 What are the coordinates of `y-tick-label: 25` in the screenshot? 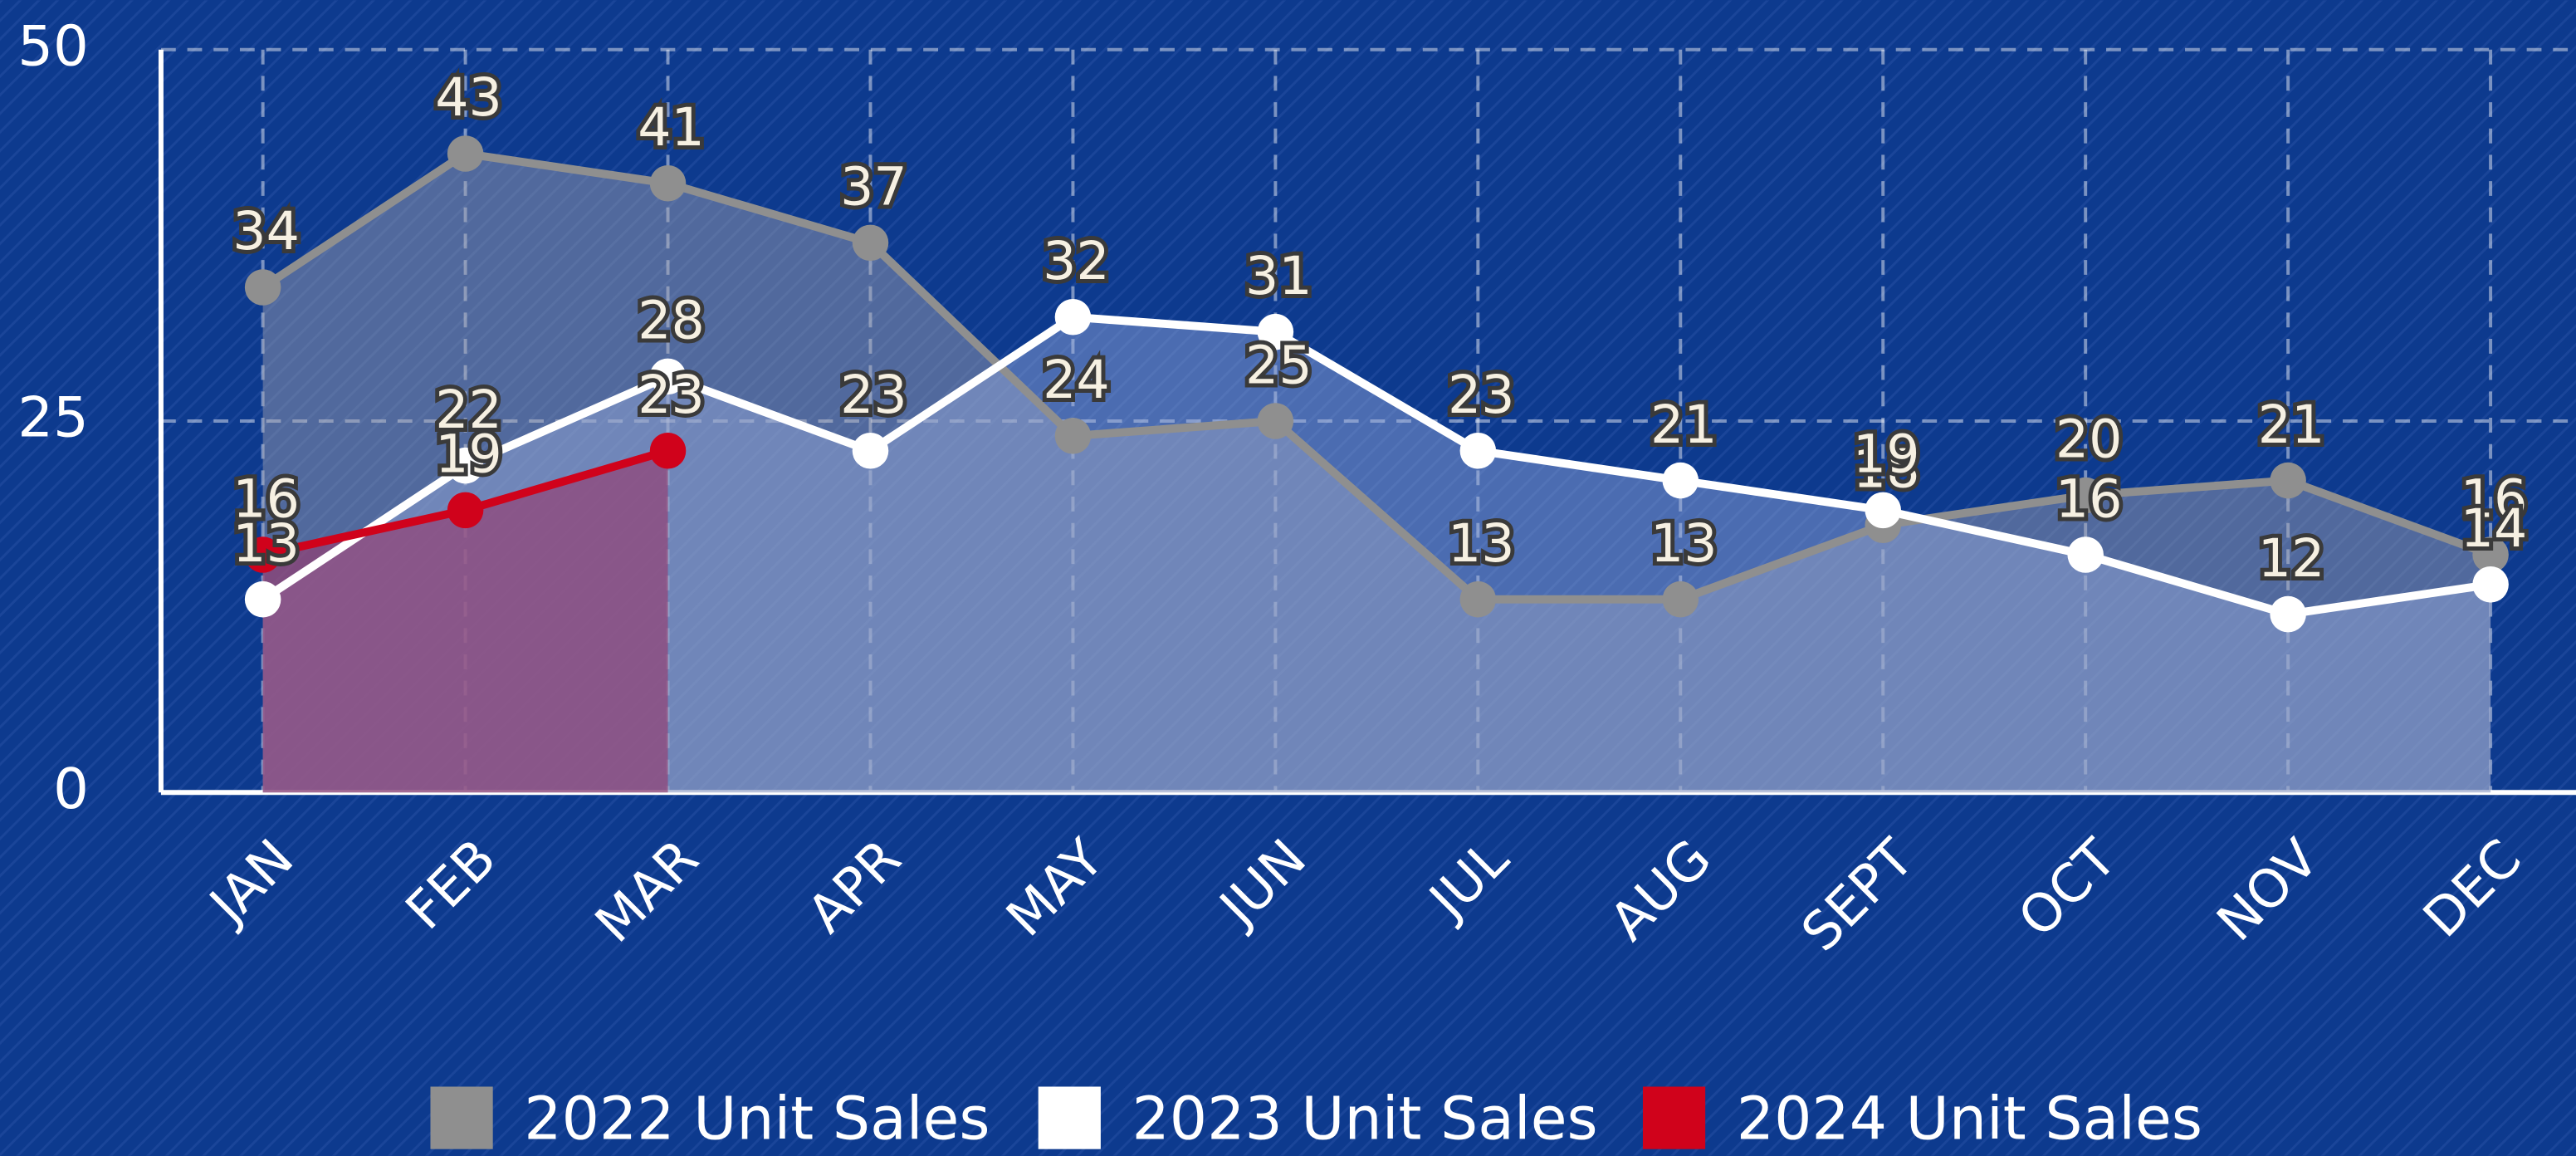 It's located at (53, 418).